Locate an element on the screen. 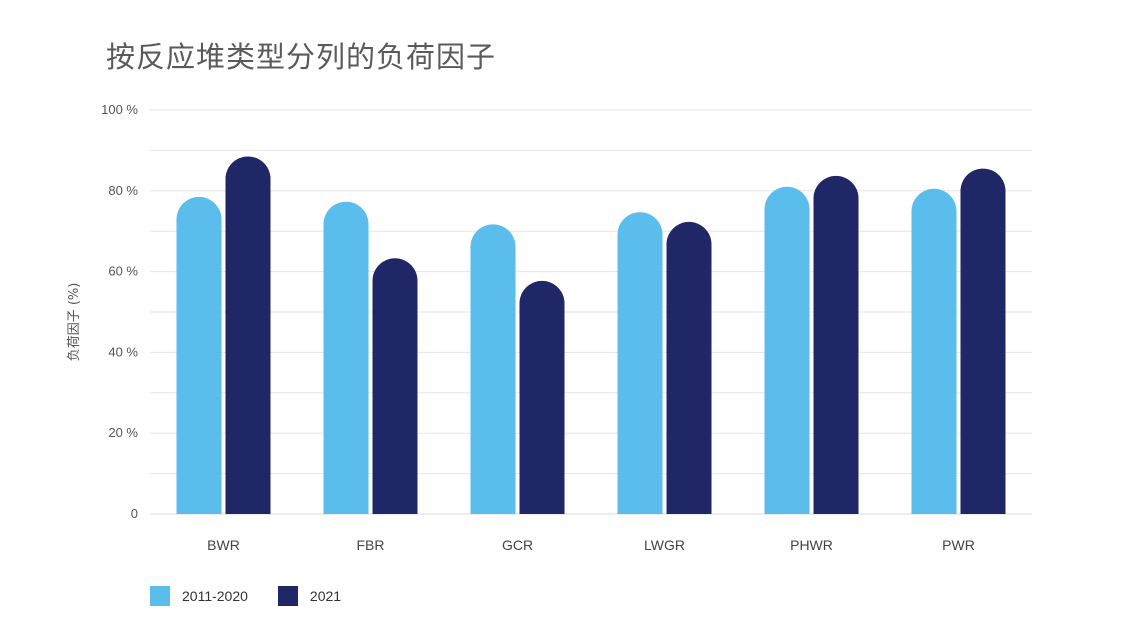 The image size is (1140, 640). bar-gcr-2021 is located at coordinates (542, 397).